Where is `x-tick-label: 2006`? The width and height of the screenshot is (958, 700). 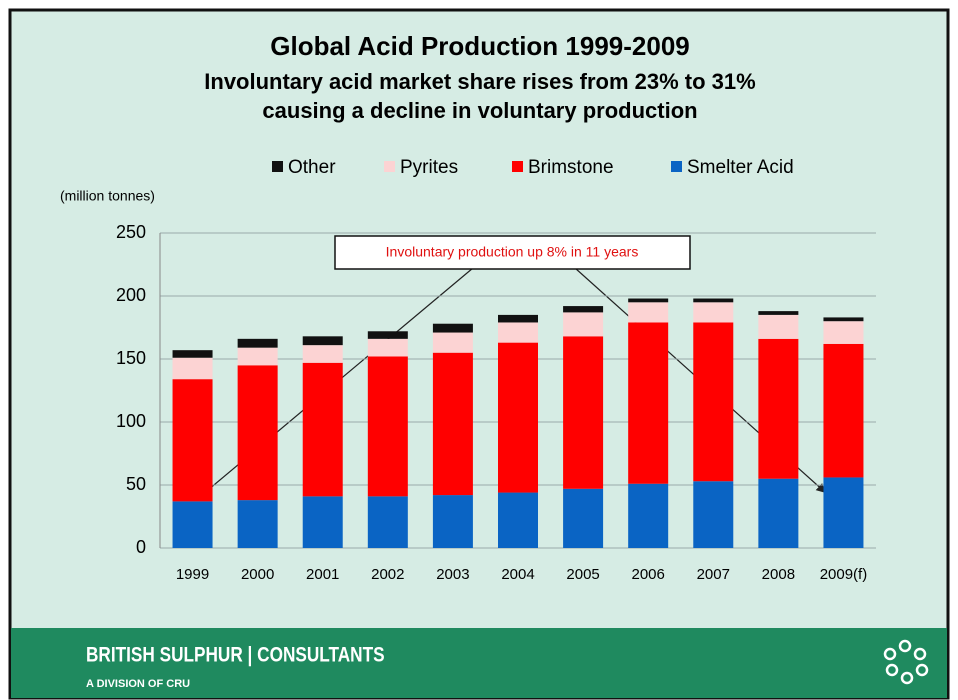 x-tick-label: 2006 is located at coordinates (647, 574).